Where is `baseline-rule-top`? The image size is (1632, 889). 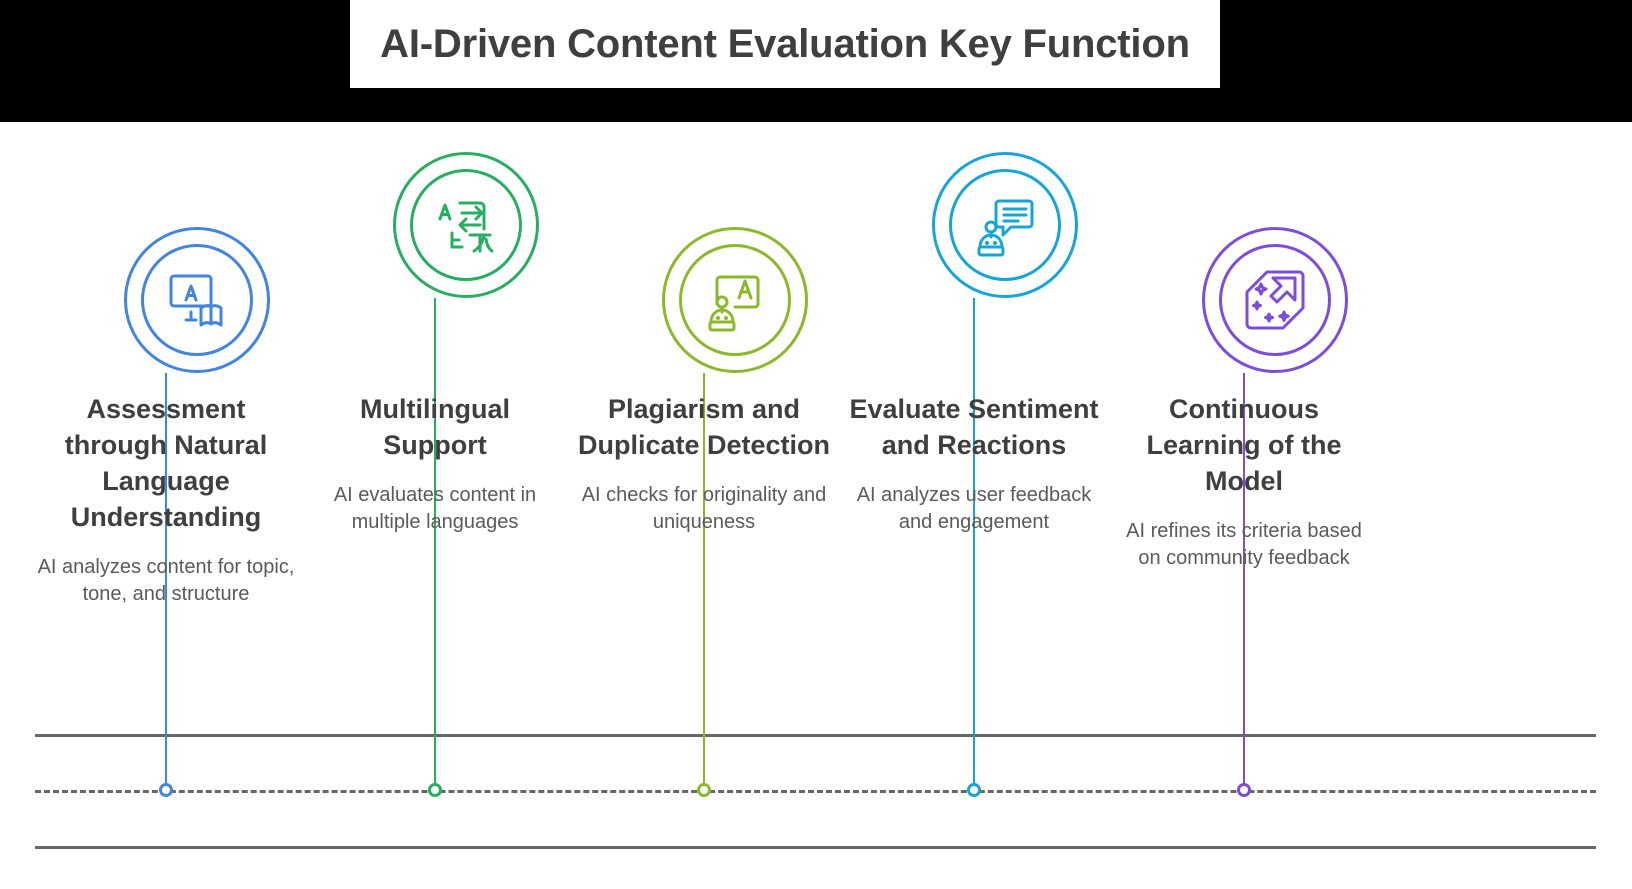 baseline-rule-top is located at coordinates (815, 735).